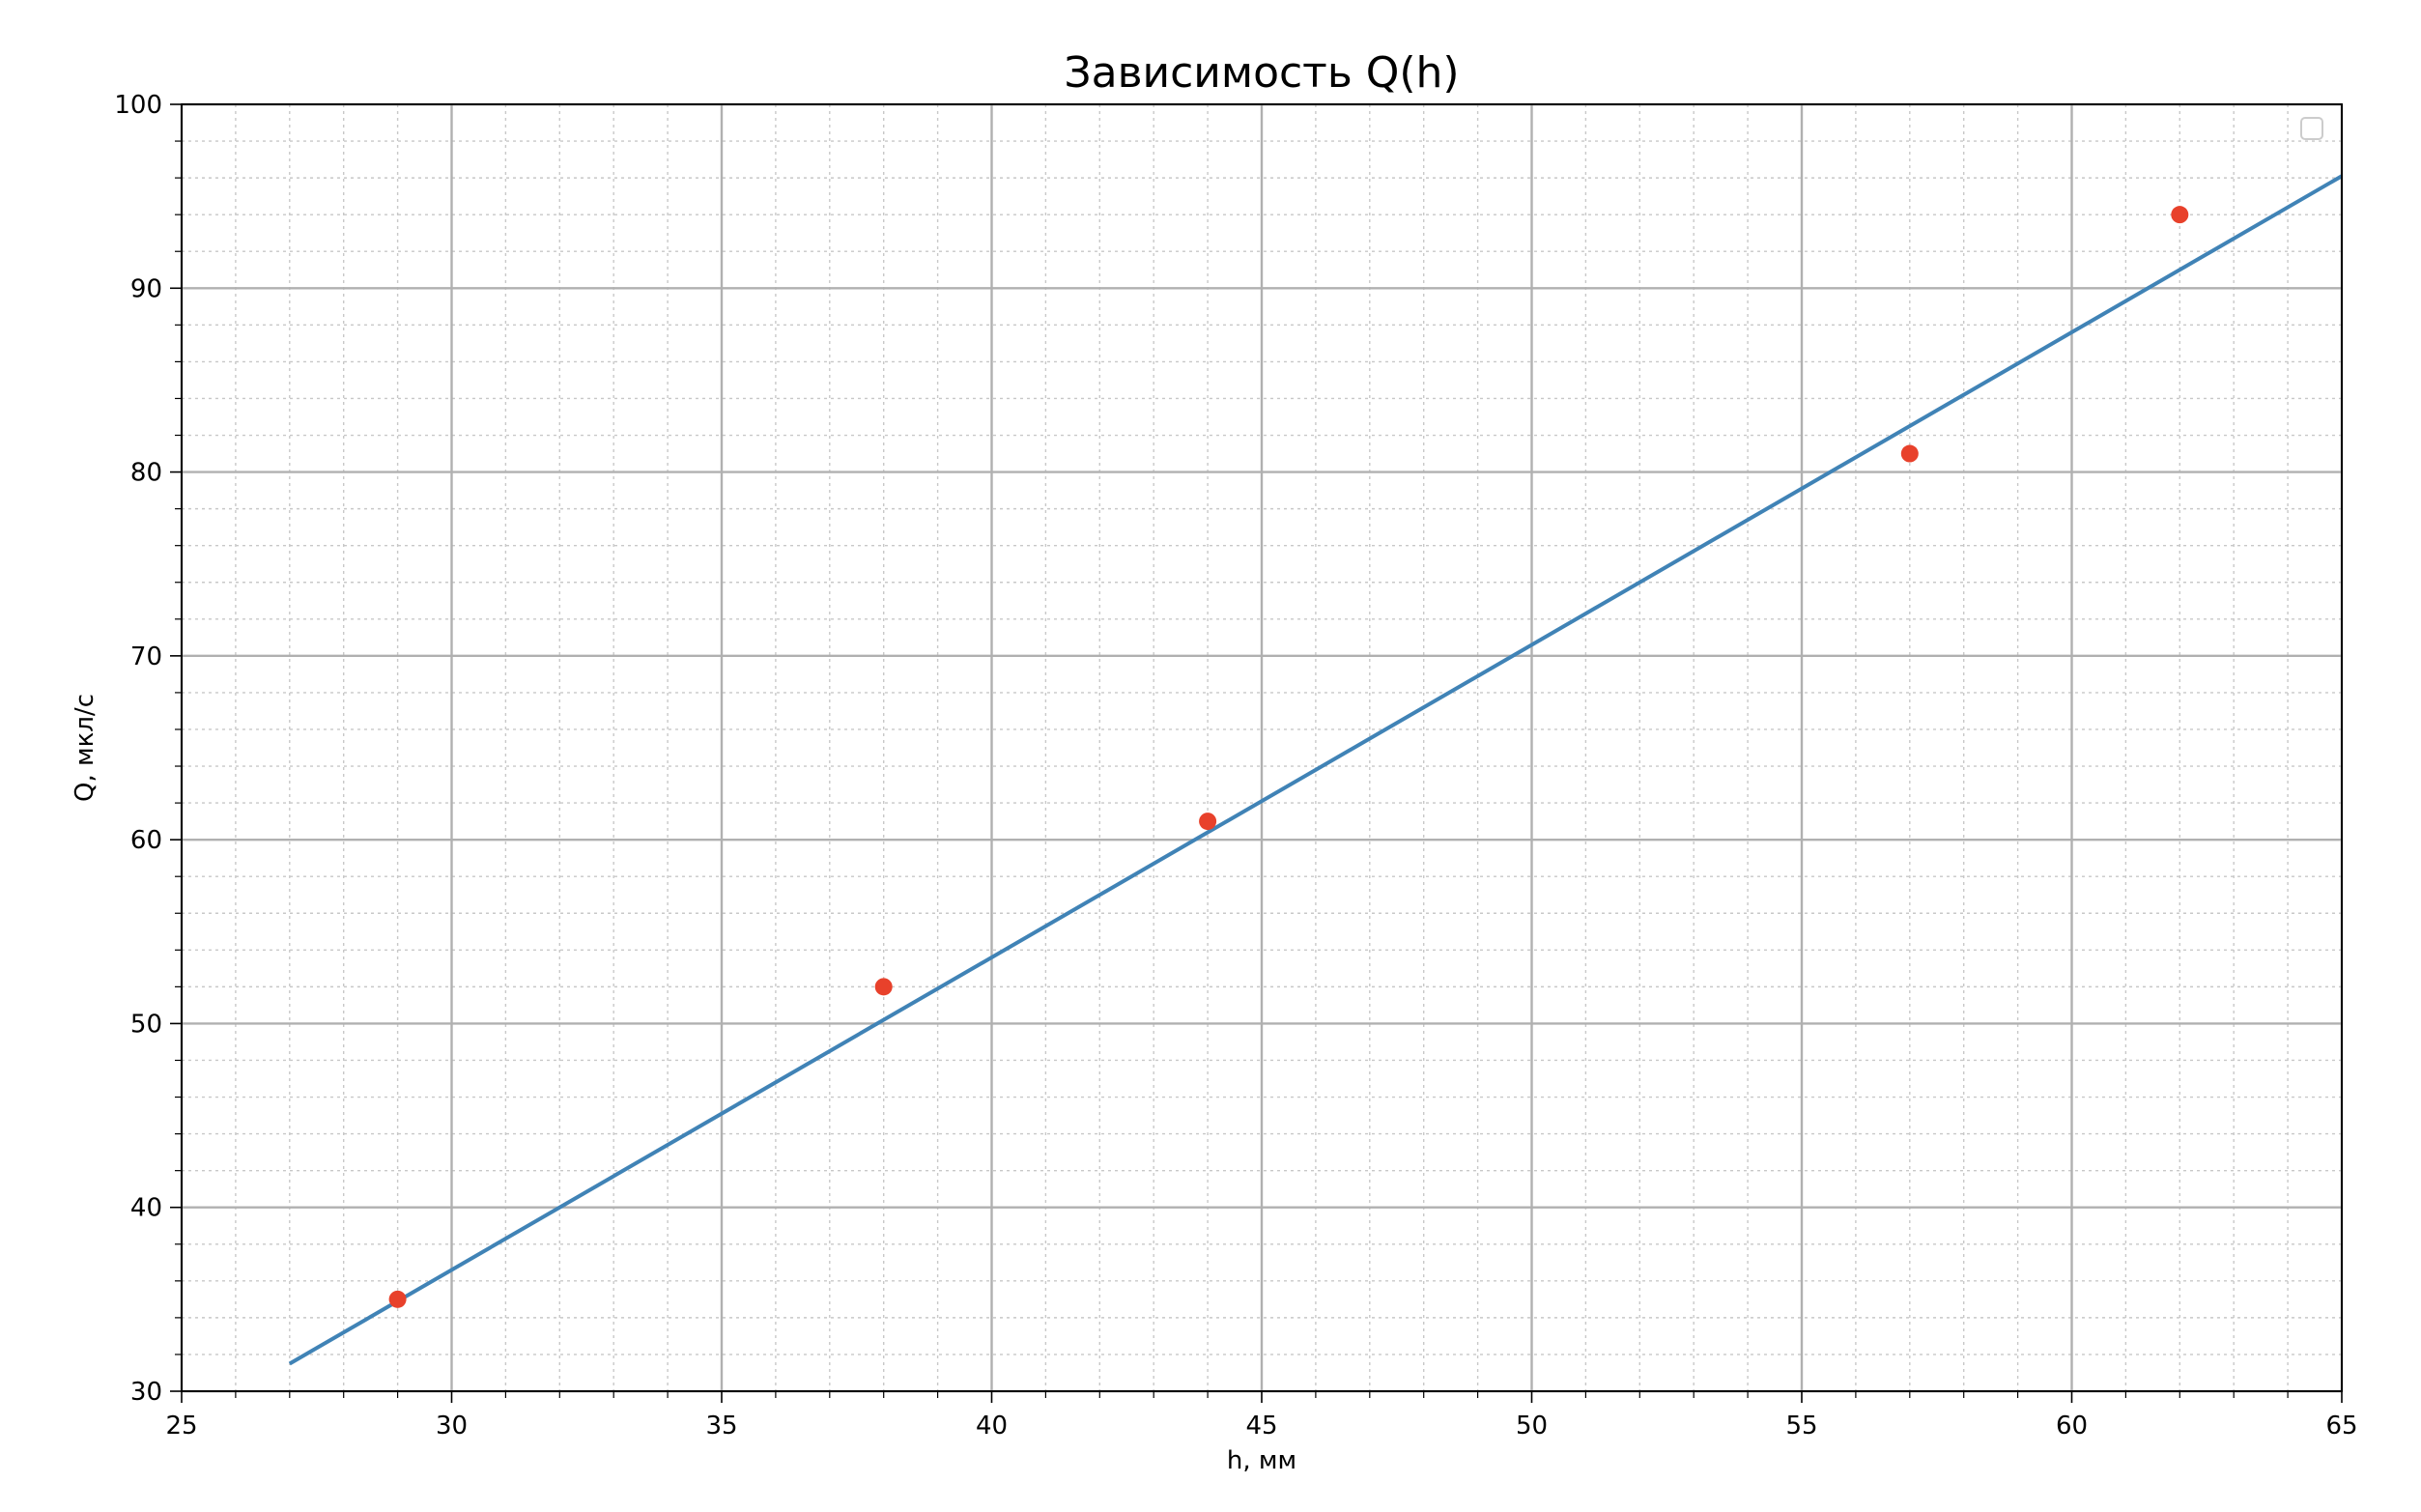 The image size is (2421, 1512). Describe the element at coordinates (146, 473) in the screenshot. I see `y-tick-label: 80` at that location.